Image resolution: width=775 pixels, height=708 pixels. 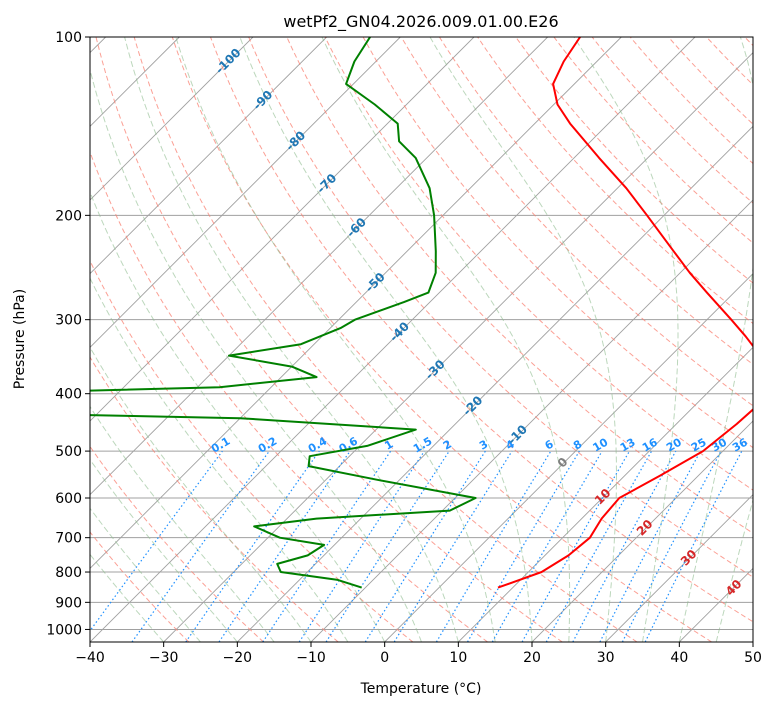 What do you see at coordinates (68, 395) in the screenshot?
I see `y-tick-label: 400` at bounding box center [68, 395].